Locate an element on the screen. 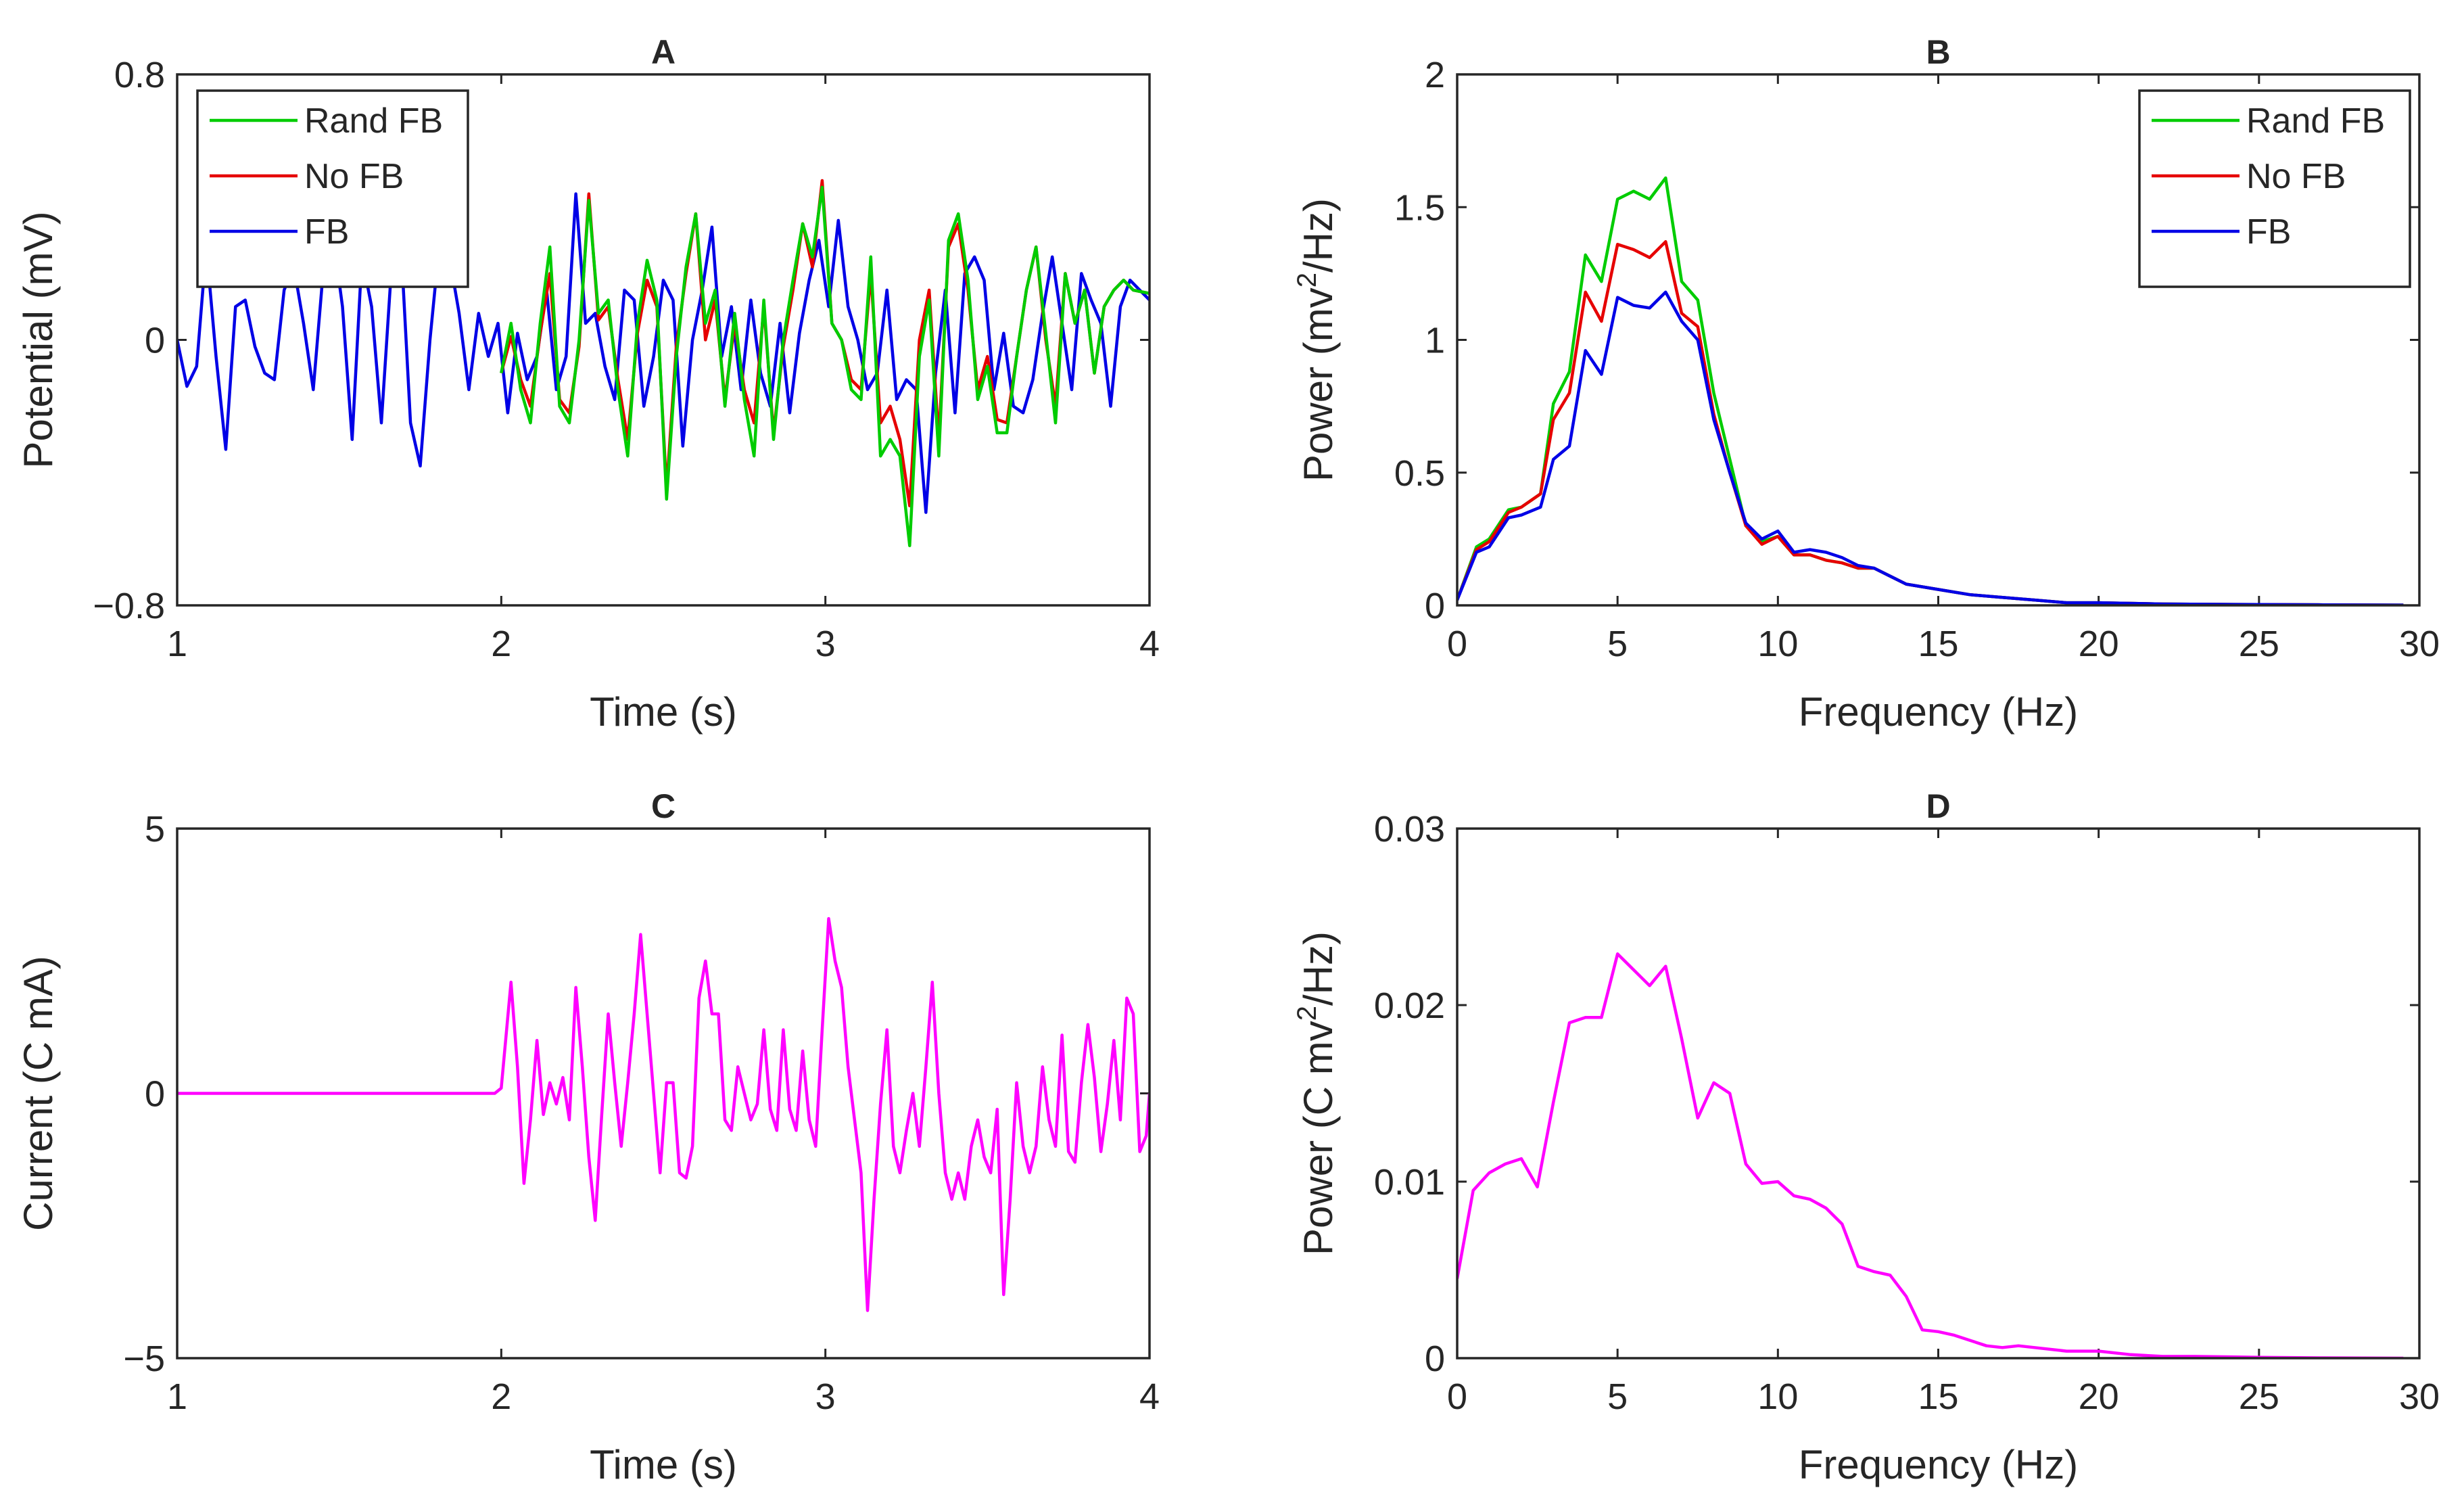 This screenshot has width=2464, height=1509. legend-a: Rand FB No FB FB is located at coordinates (332, 188).